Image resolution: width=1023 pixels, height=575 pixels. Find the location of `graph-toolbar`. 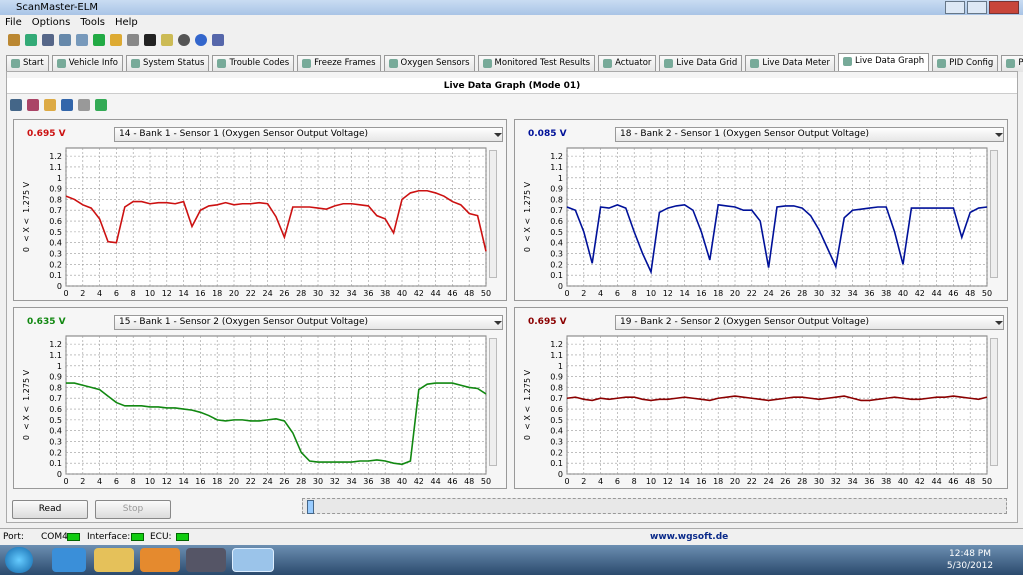

graph-toolbar is located at coordinates (78, 105).